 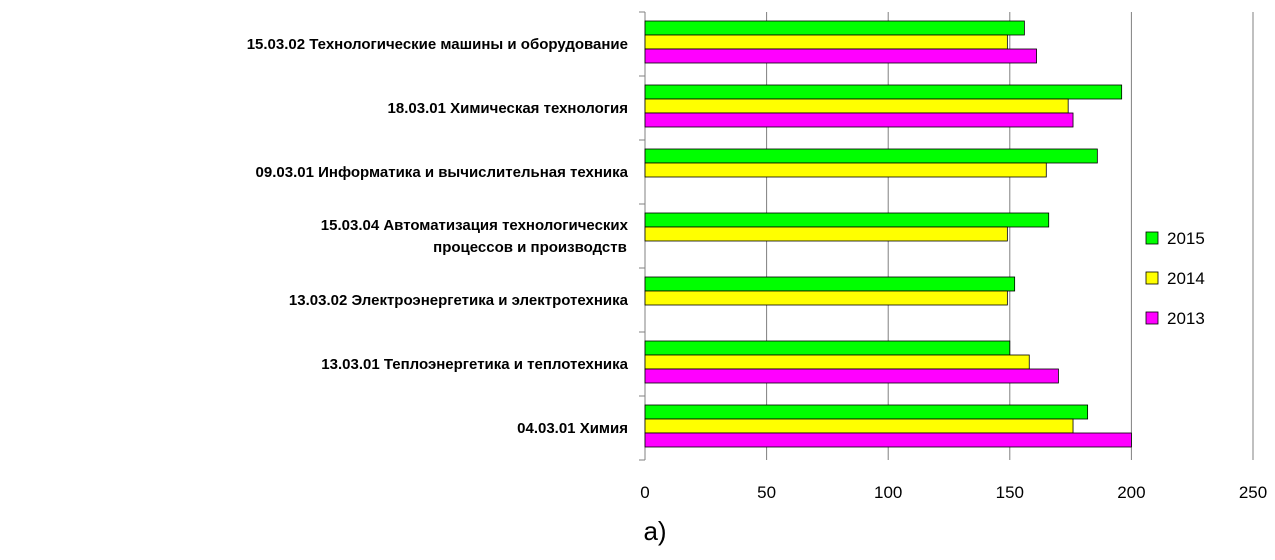 I want to click on figure-caption: а), so click(x=654, y=531).